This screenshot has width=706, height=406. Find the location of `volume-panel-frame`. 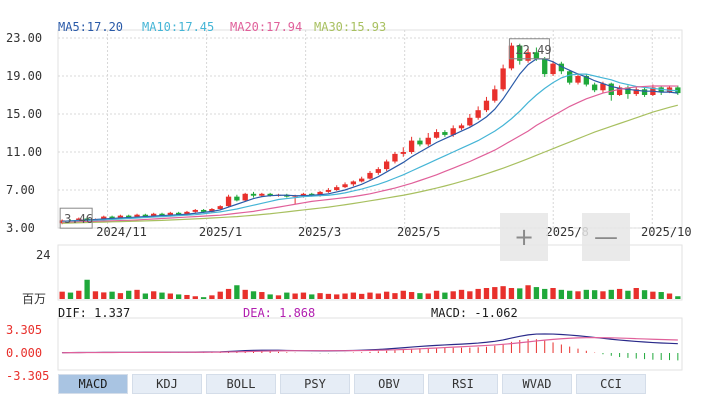

volume-panel-frame is located at coordinates (370, 272).